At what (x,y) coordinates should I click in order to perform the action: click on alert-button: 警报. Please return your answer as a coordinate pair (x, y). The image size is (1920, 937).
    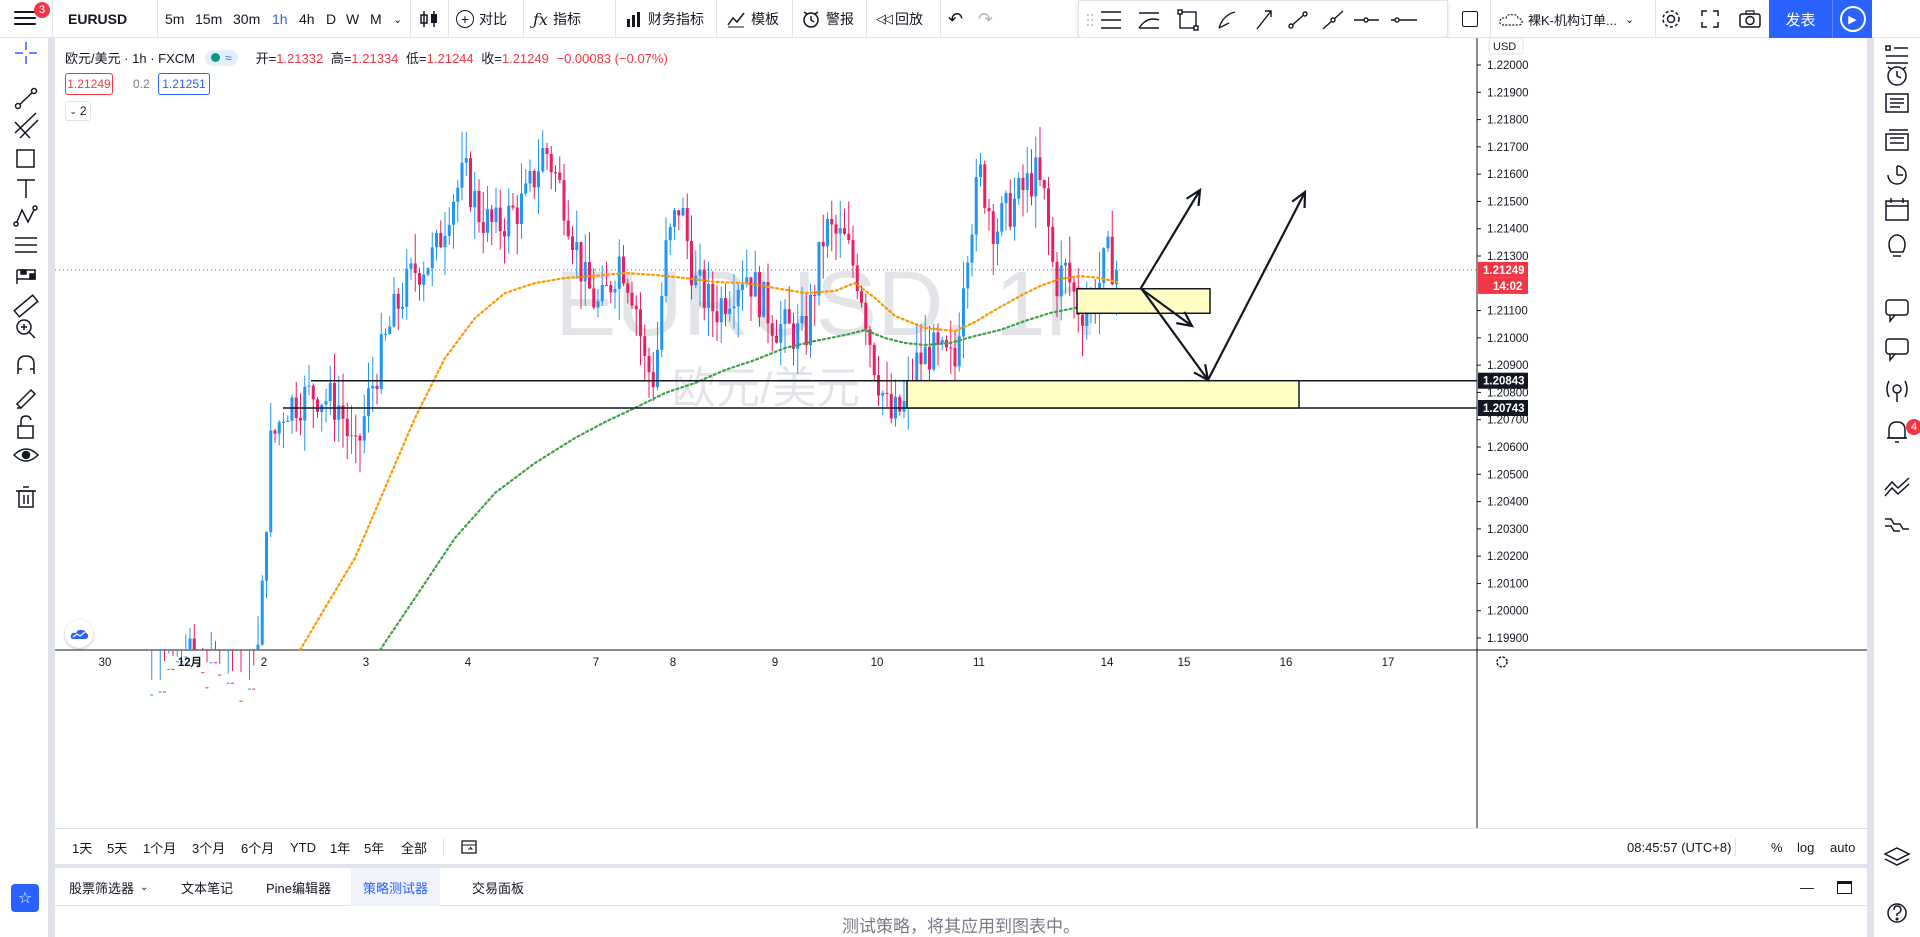
    Looking at the image, I should click on (827, 19).